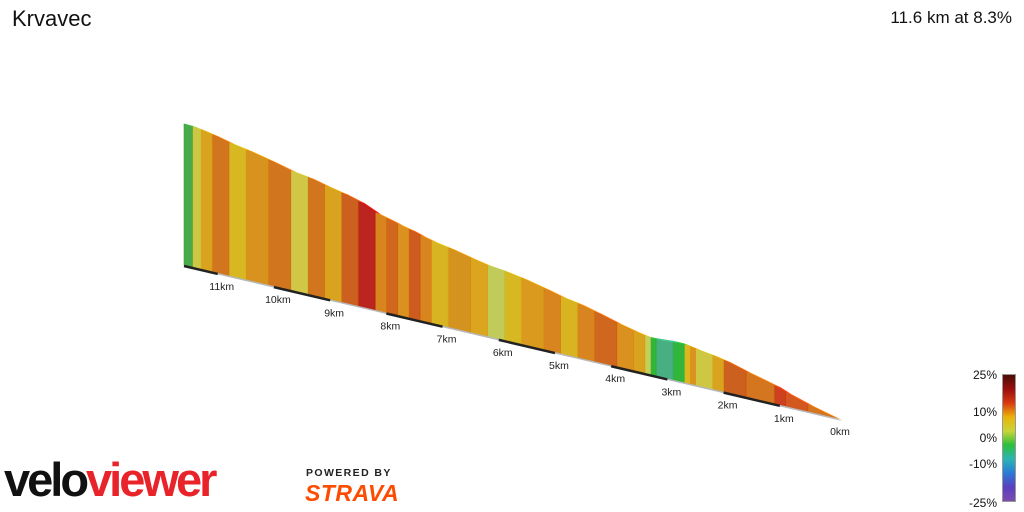  What do you see at coordinates (334, 313) in the screenshot?
I see `distance-tick-label: 9km` at bounding box center [334, 313].